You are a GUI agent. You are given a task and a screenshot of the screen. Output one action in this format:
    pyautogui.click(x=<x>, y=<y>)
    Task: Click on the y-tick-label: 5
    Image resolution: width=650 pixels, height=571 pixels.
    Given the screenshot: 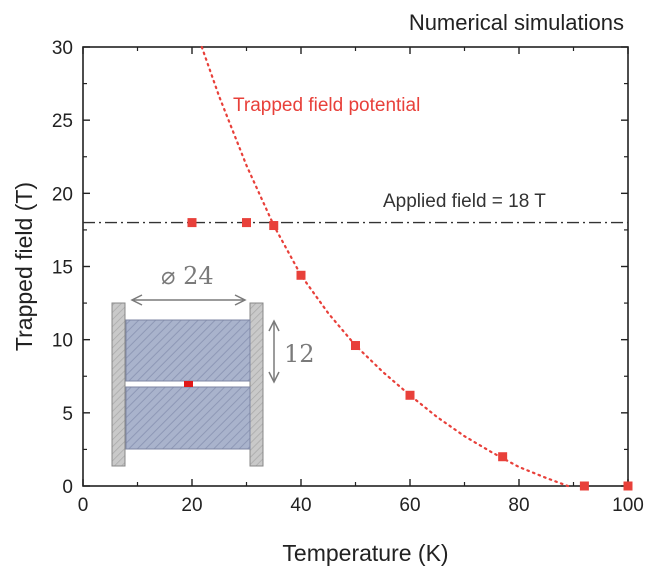 What is the action you would take?
    pyautogui.click(x=67, y=414)
    